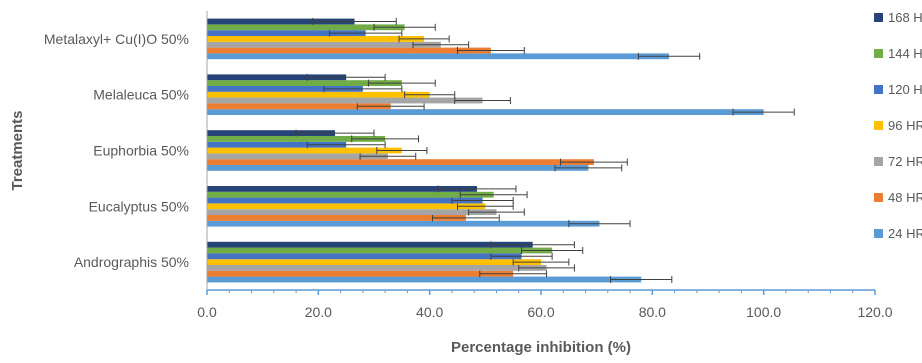 The width and height of the screenshot is (922, 363). Describe the element at coordinates (652, 312) in the screenshot. I see `x-tick-label: 80.0` at that location.